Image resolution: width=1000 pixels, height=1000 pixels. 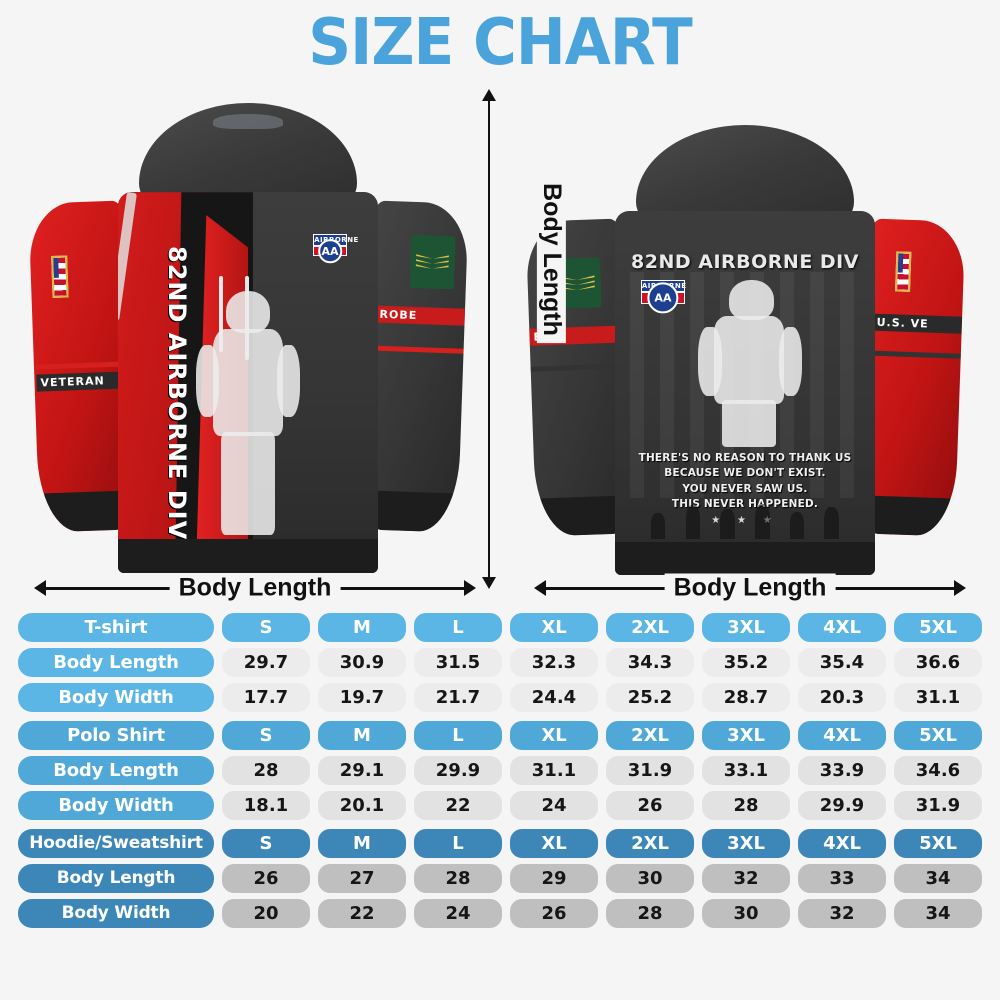 What do you see at coordinates (650, 770) in the screenshot?
I see `measurement-value-cell: 31.9` at bounding box center [650, 770].